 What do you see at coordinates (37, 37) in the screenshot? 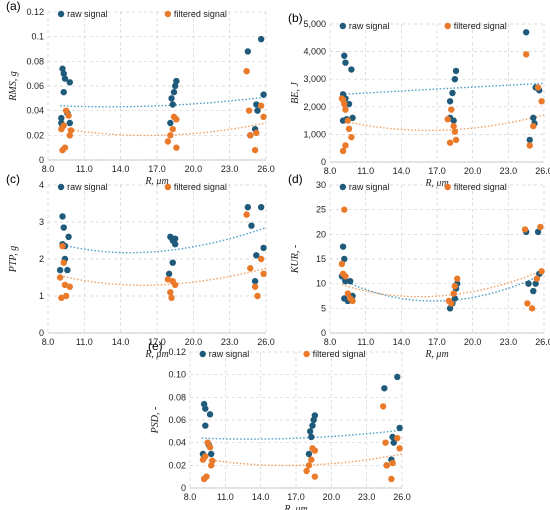
I see `y-tick-label: 0.1` at bounding box center [37, 37].